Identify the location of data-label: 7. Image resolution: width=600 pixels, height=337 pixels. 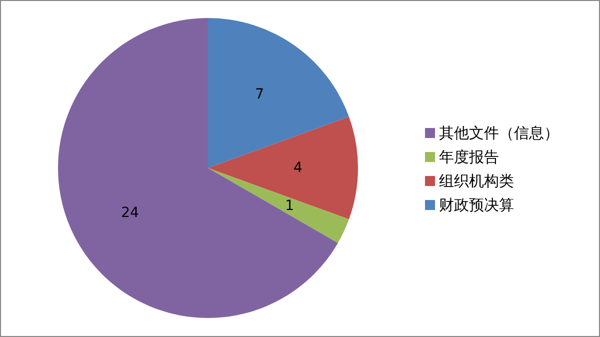
(259, 94).